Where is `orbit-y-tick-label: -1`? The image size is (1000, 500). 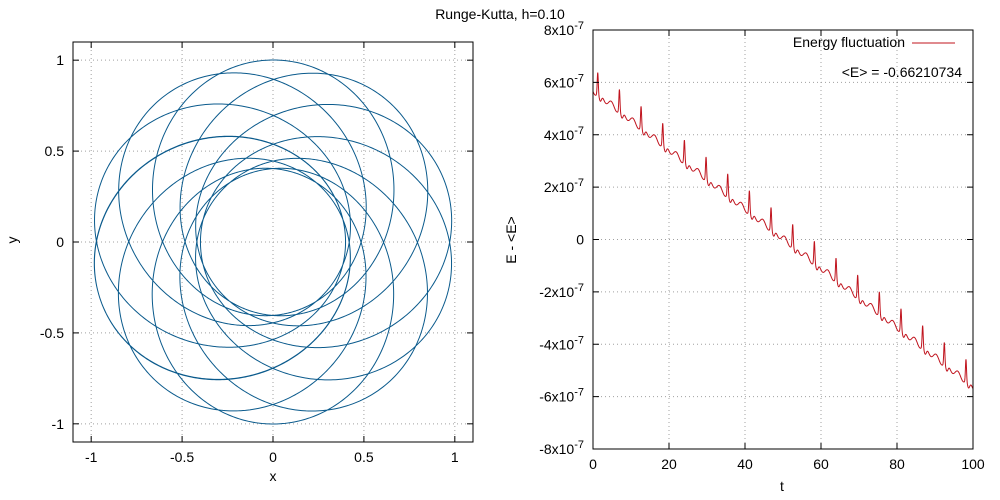
orbit-y-tick-label: -1 is located at coordinates (58, 424).